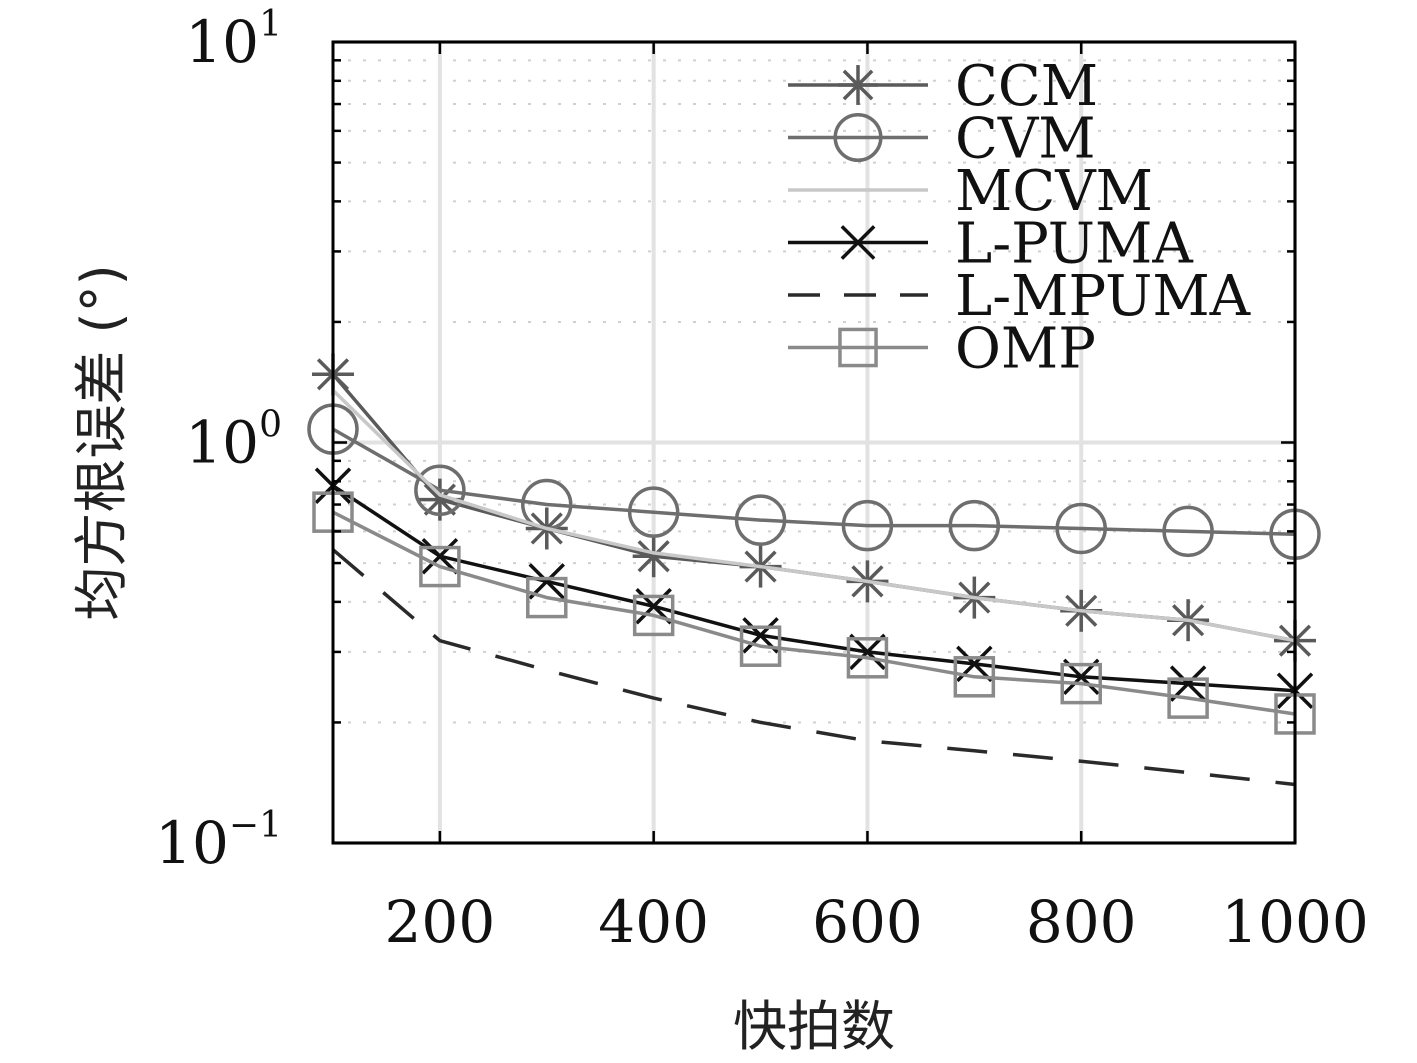 This screenshot has height=1063, width=1417. What do you see at coordinates (1026, 86) in the screenshot?
I see `legend-label: CCM` at bounding box center [1026, 86].